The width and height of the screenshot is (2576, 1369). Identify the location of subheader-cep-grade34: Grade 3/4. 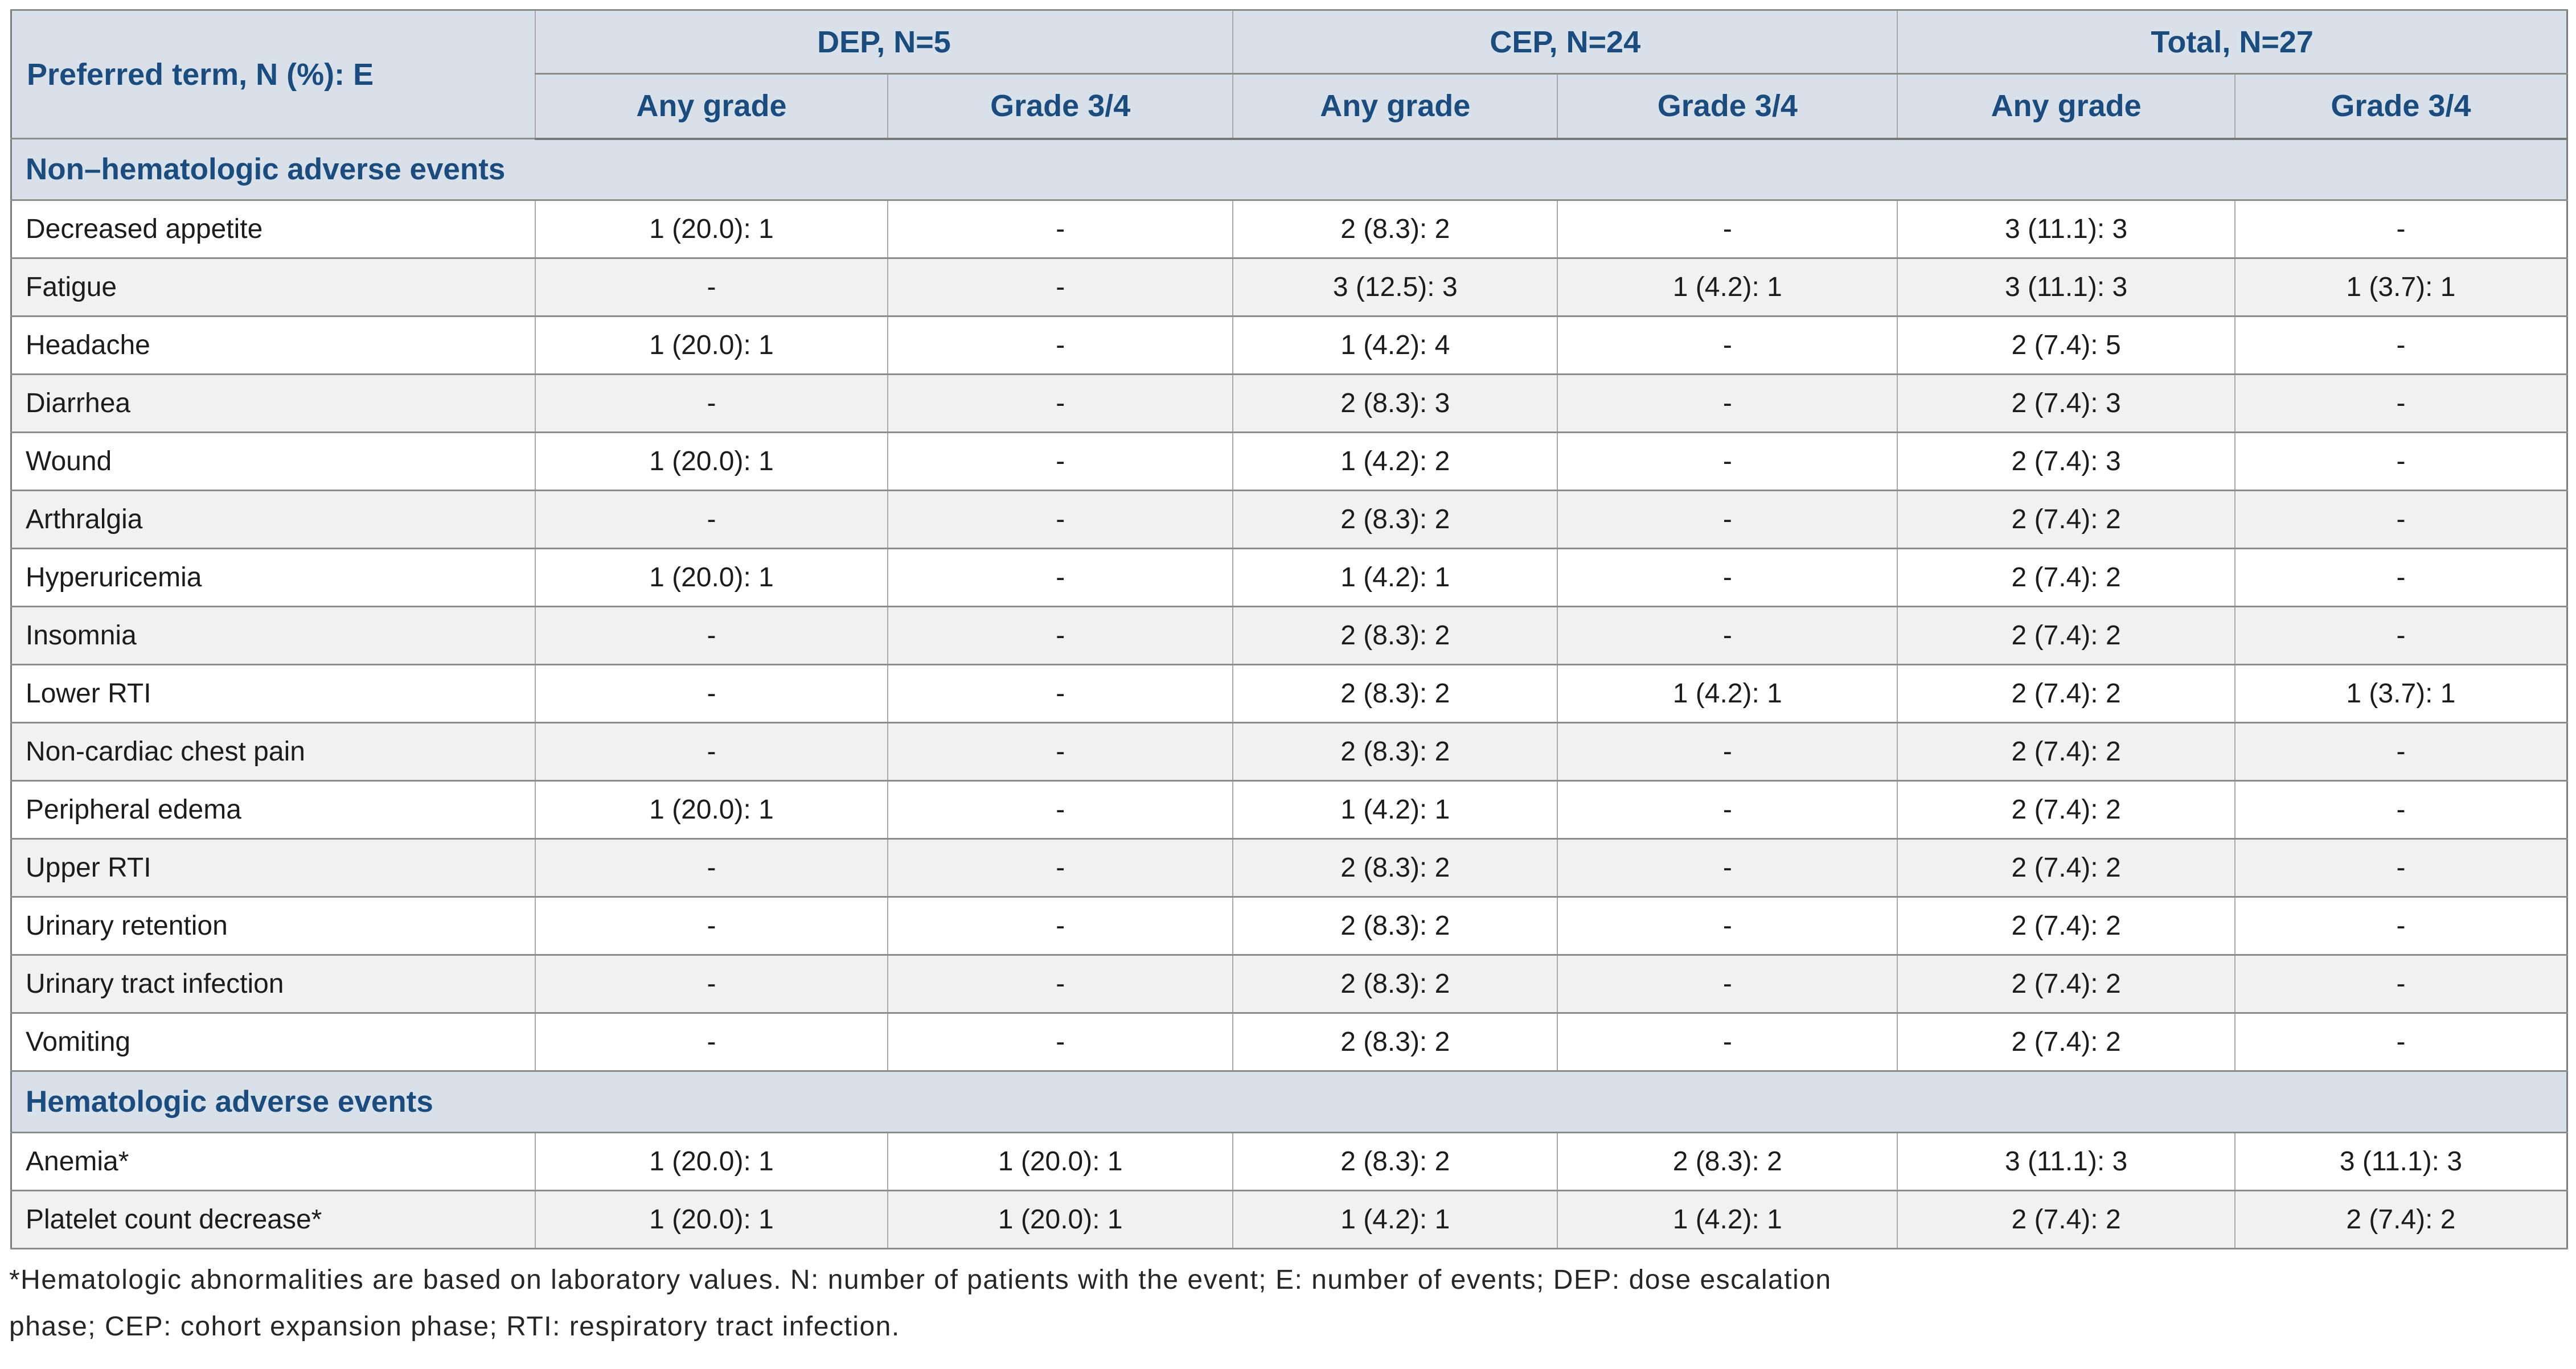
(1727, 106).